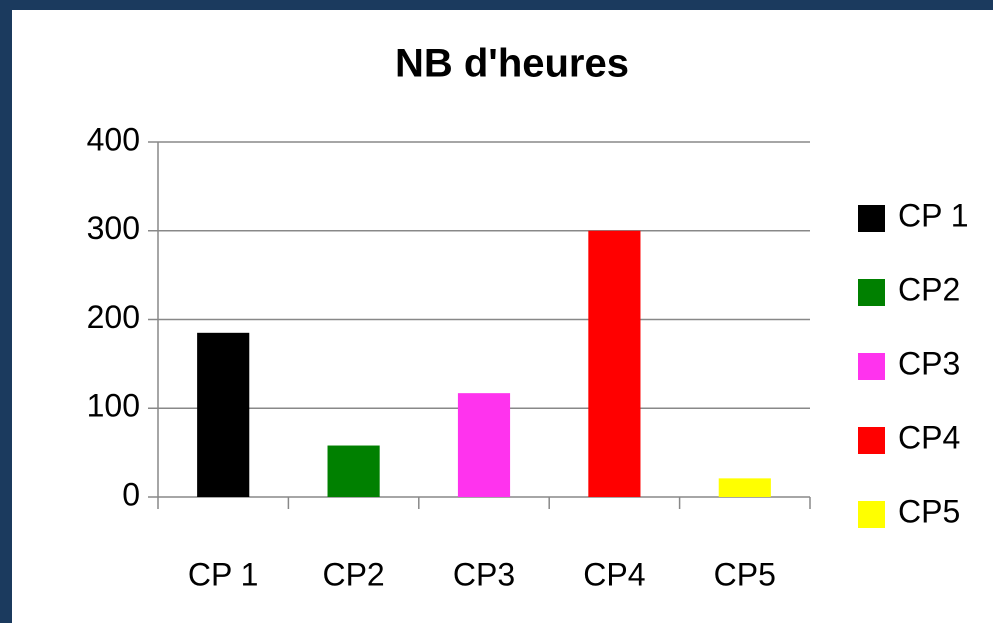  I want to click on y-tick-label: 100, so click(113, 406).